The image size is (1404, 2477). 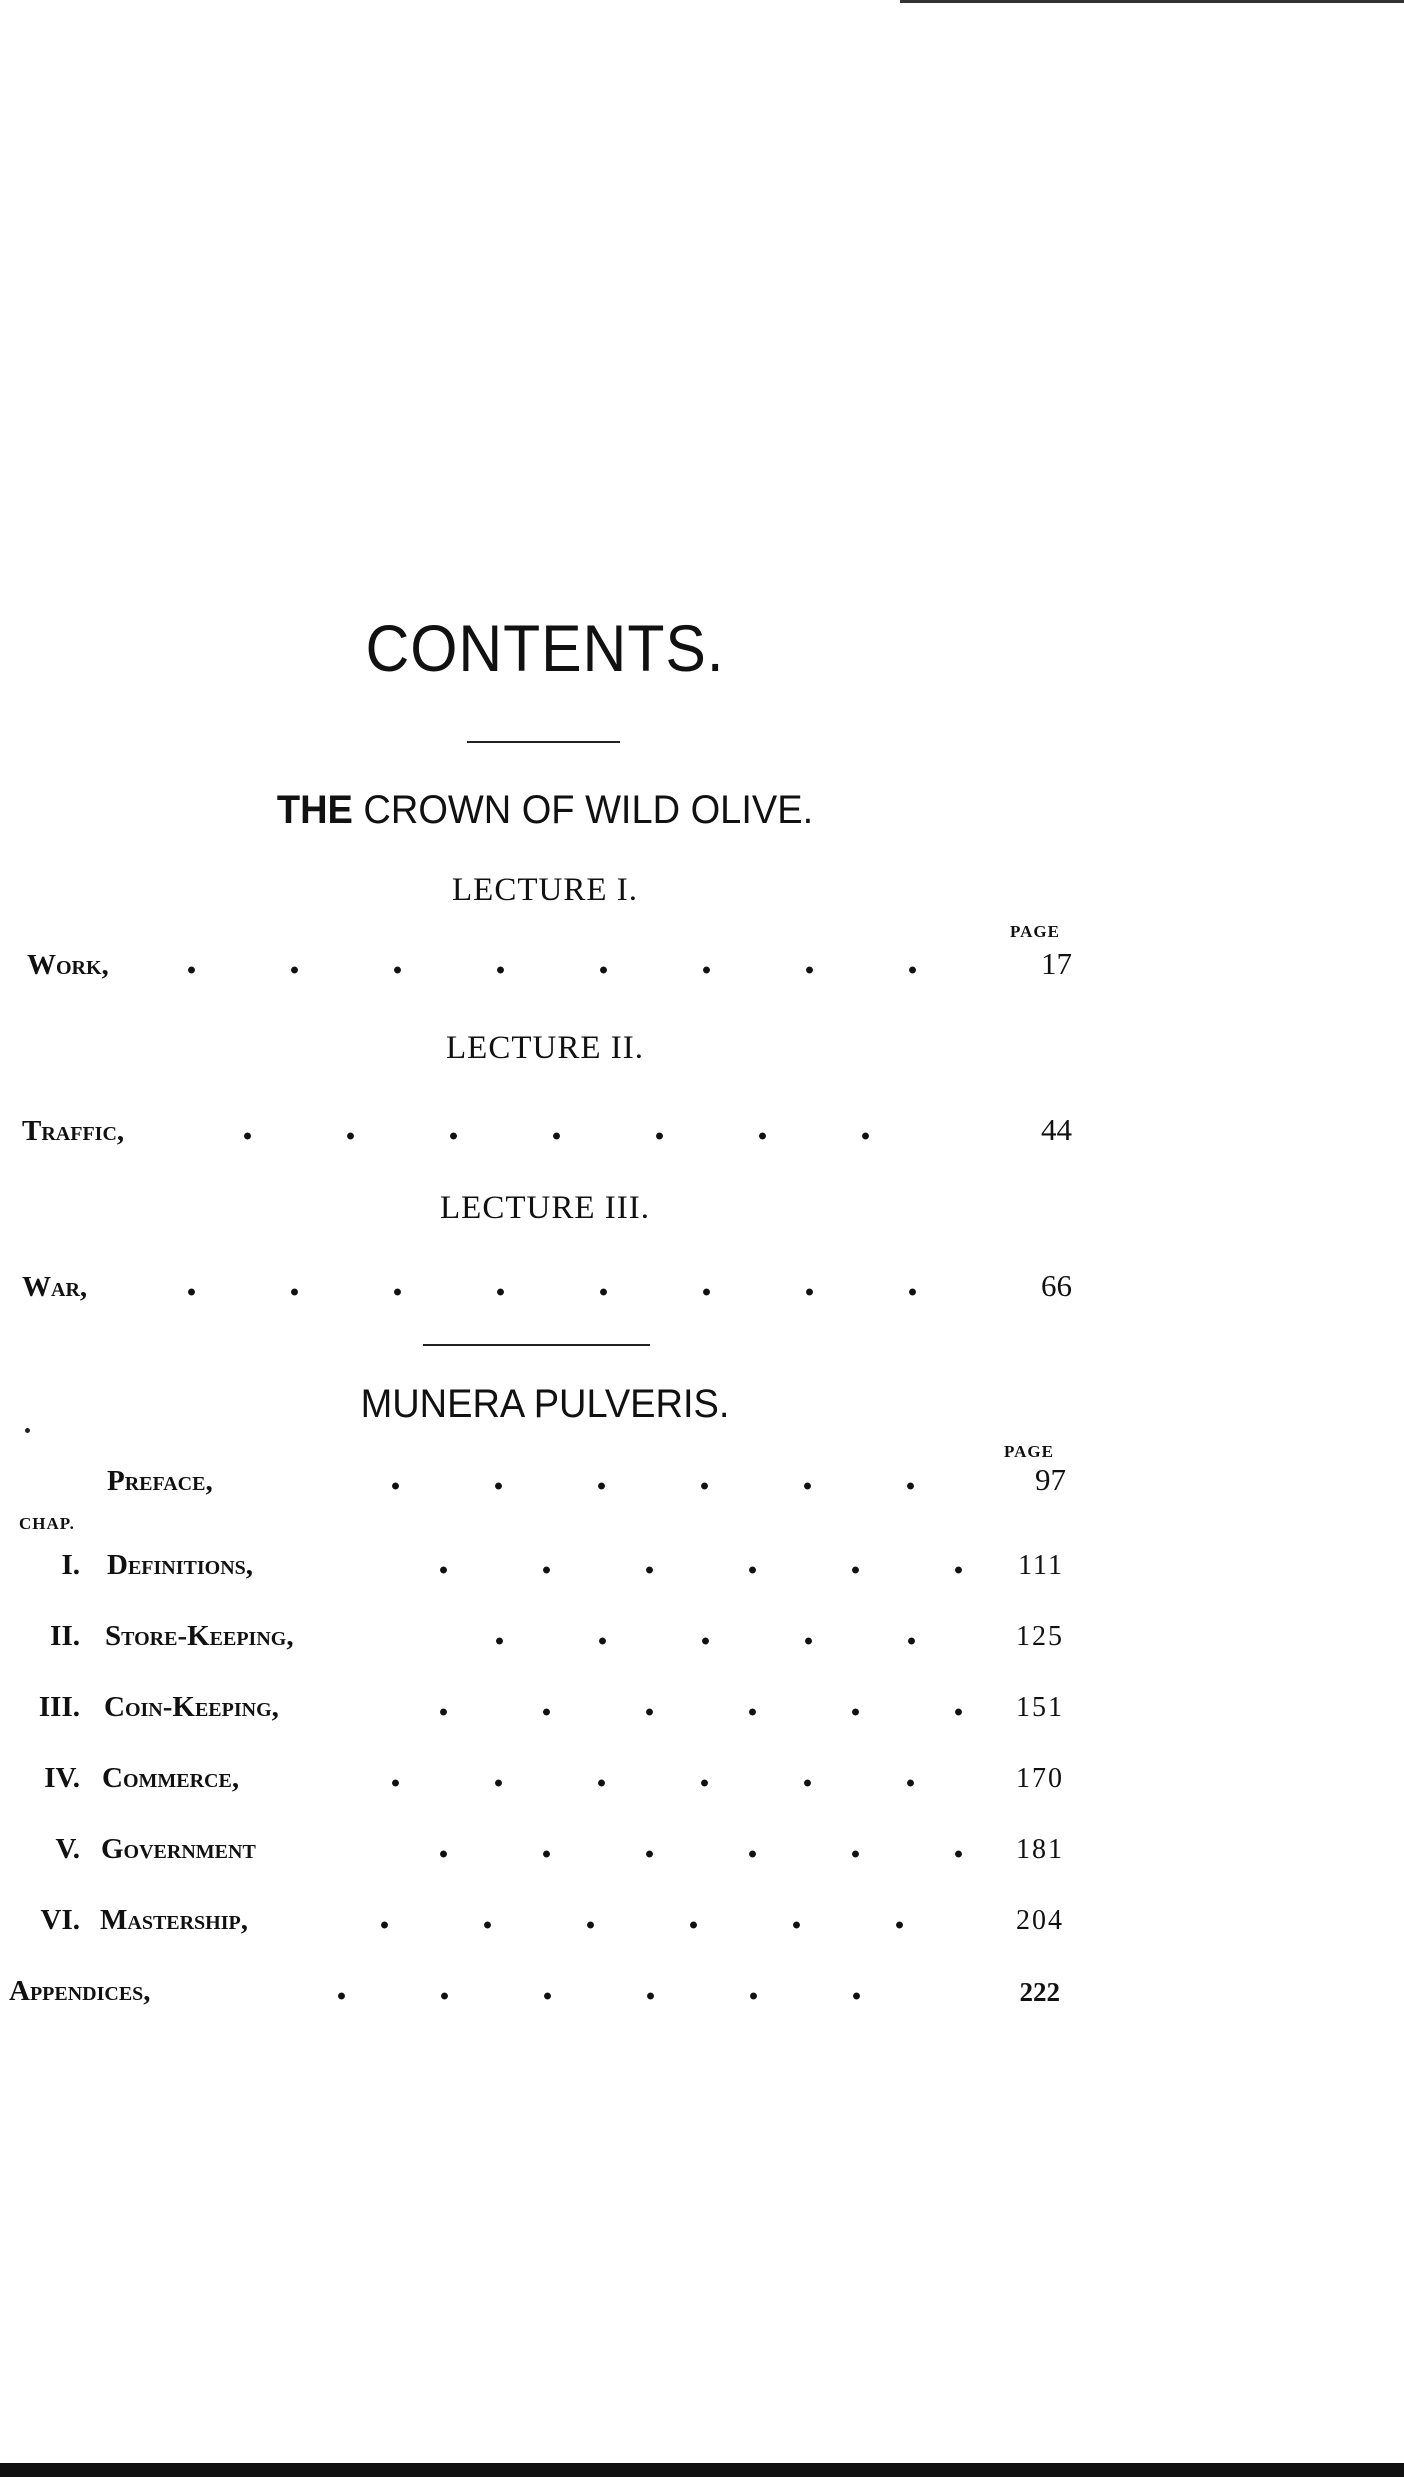 I want to click on page-title: CONTENTS., so click(x=545, y=648).